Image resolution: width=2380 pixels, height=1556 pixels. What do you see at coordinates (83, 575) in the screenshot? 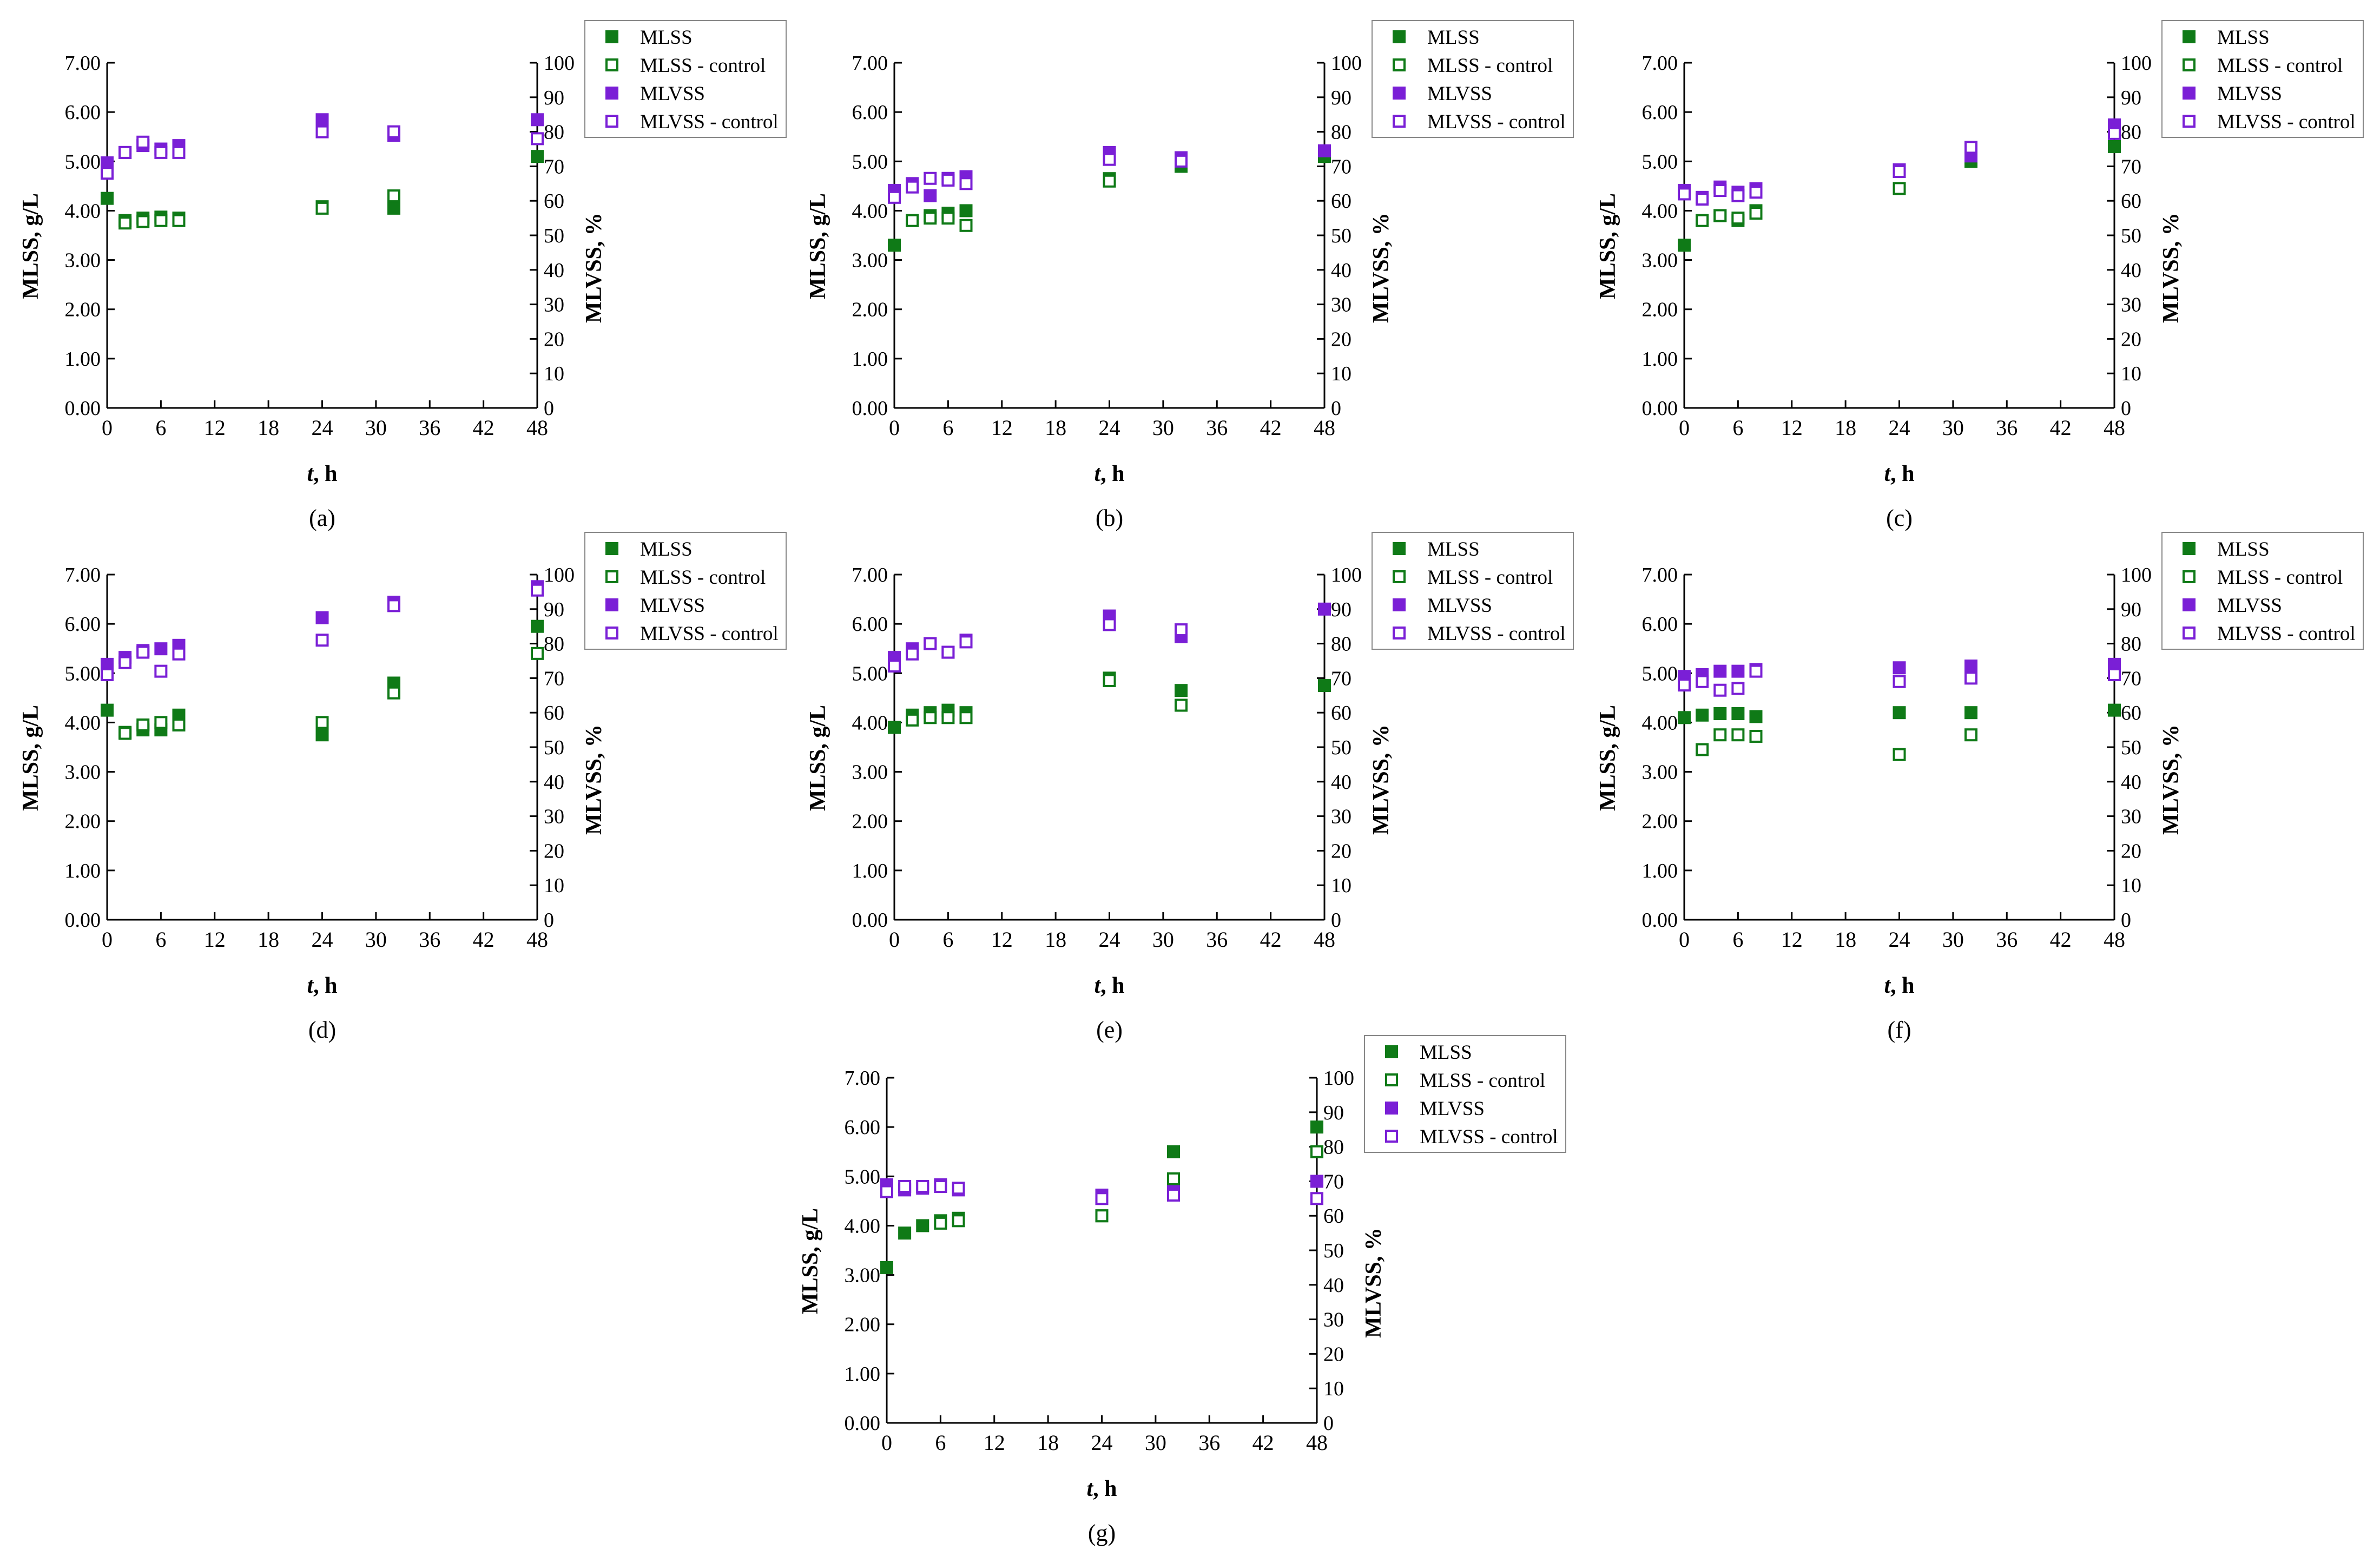
I see `y-tick-label-left: 7.00` at bounding box center [83, 575].